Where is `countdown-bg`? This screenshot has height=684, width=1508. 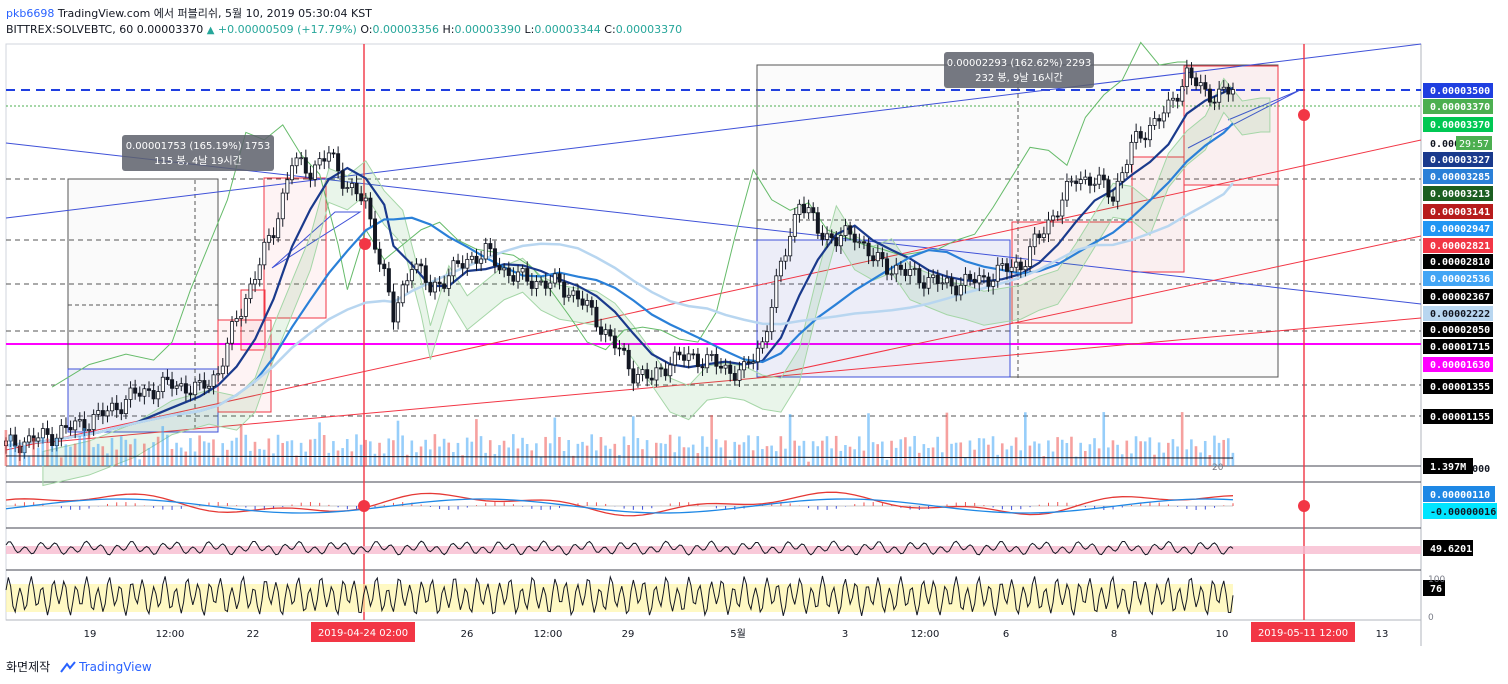
countdown-bg is located at coordinates (1474, 143).